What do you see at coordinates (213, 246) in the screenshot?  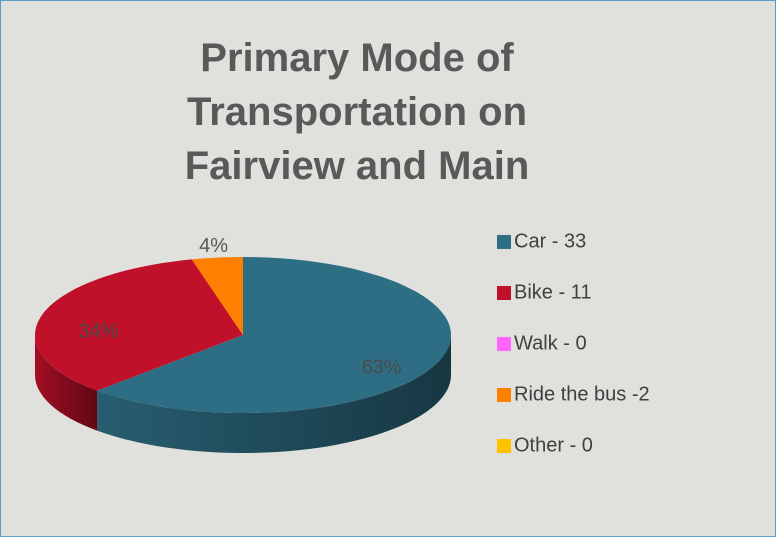 I see `data-label: 4%` at bounding box center [213, 246].